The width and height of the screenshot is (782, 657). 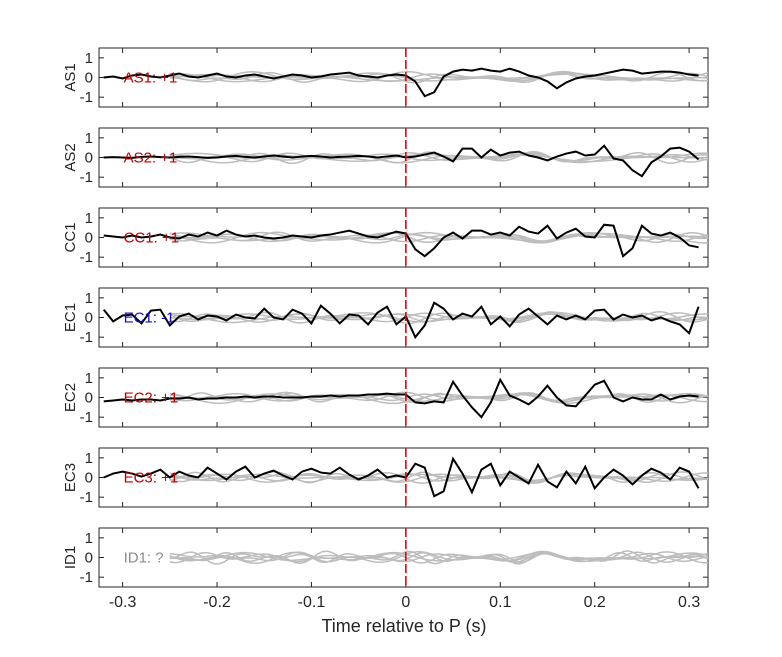 What do you see at coordinates (151, 78) in the screenshot?
I see `polarity-label: AS1: +1` at bounding box center [151, 78].